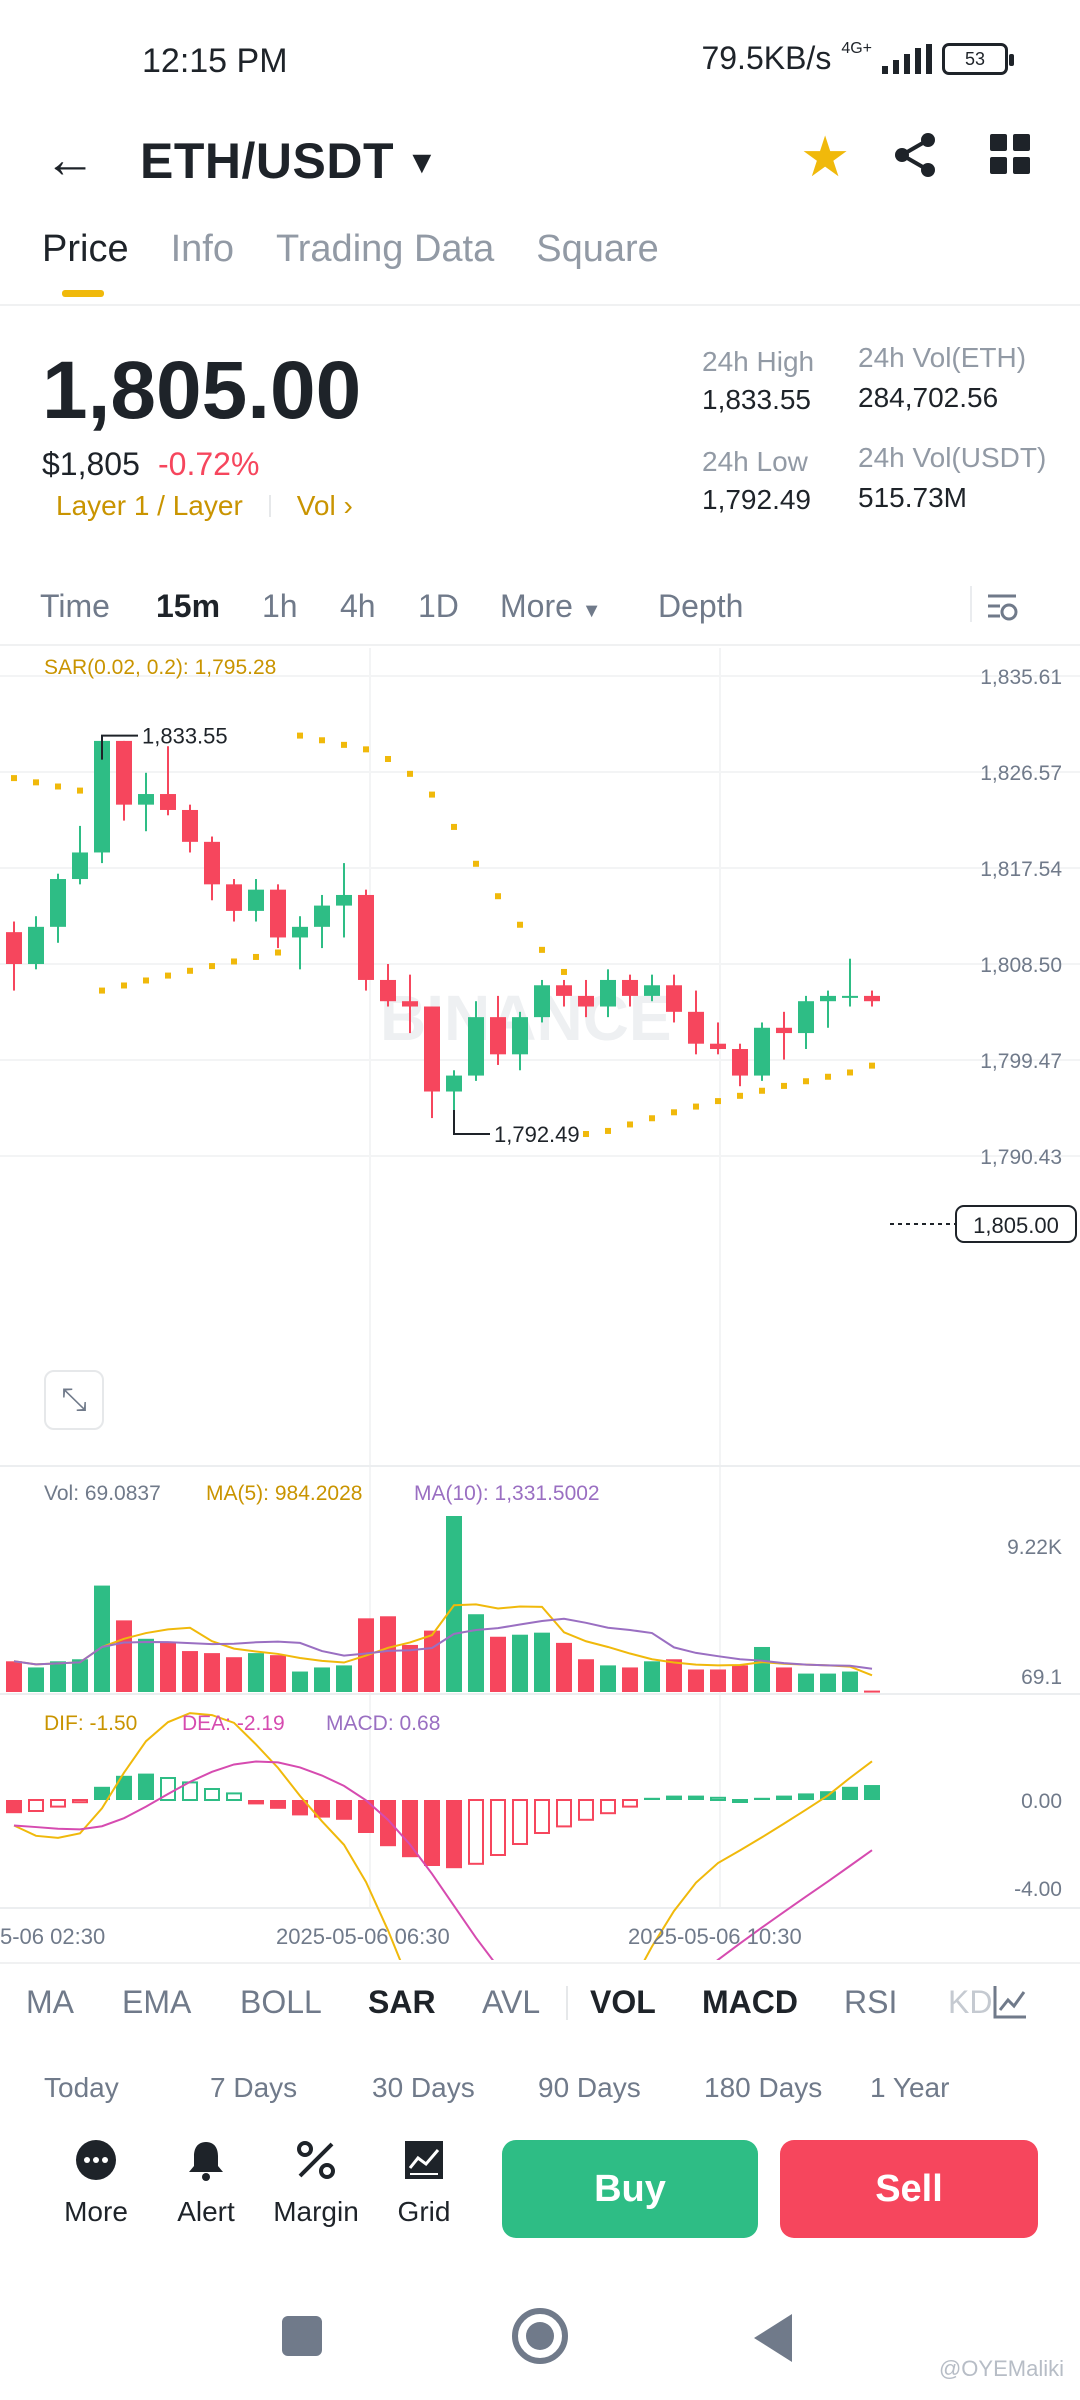 Image resolution: width=1080 pixels, height=2400 pixels. Describe the element at coordinates (630, 2189) in the screenshot. I see `buy-button: Buy` at that location.